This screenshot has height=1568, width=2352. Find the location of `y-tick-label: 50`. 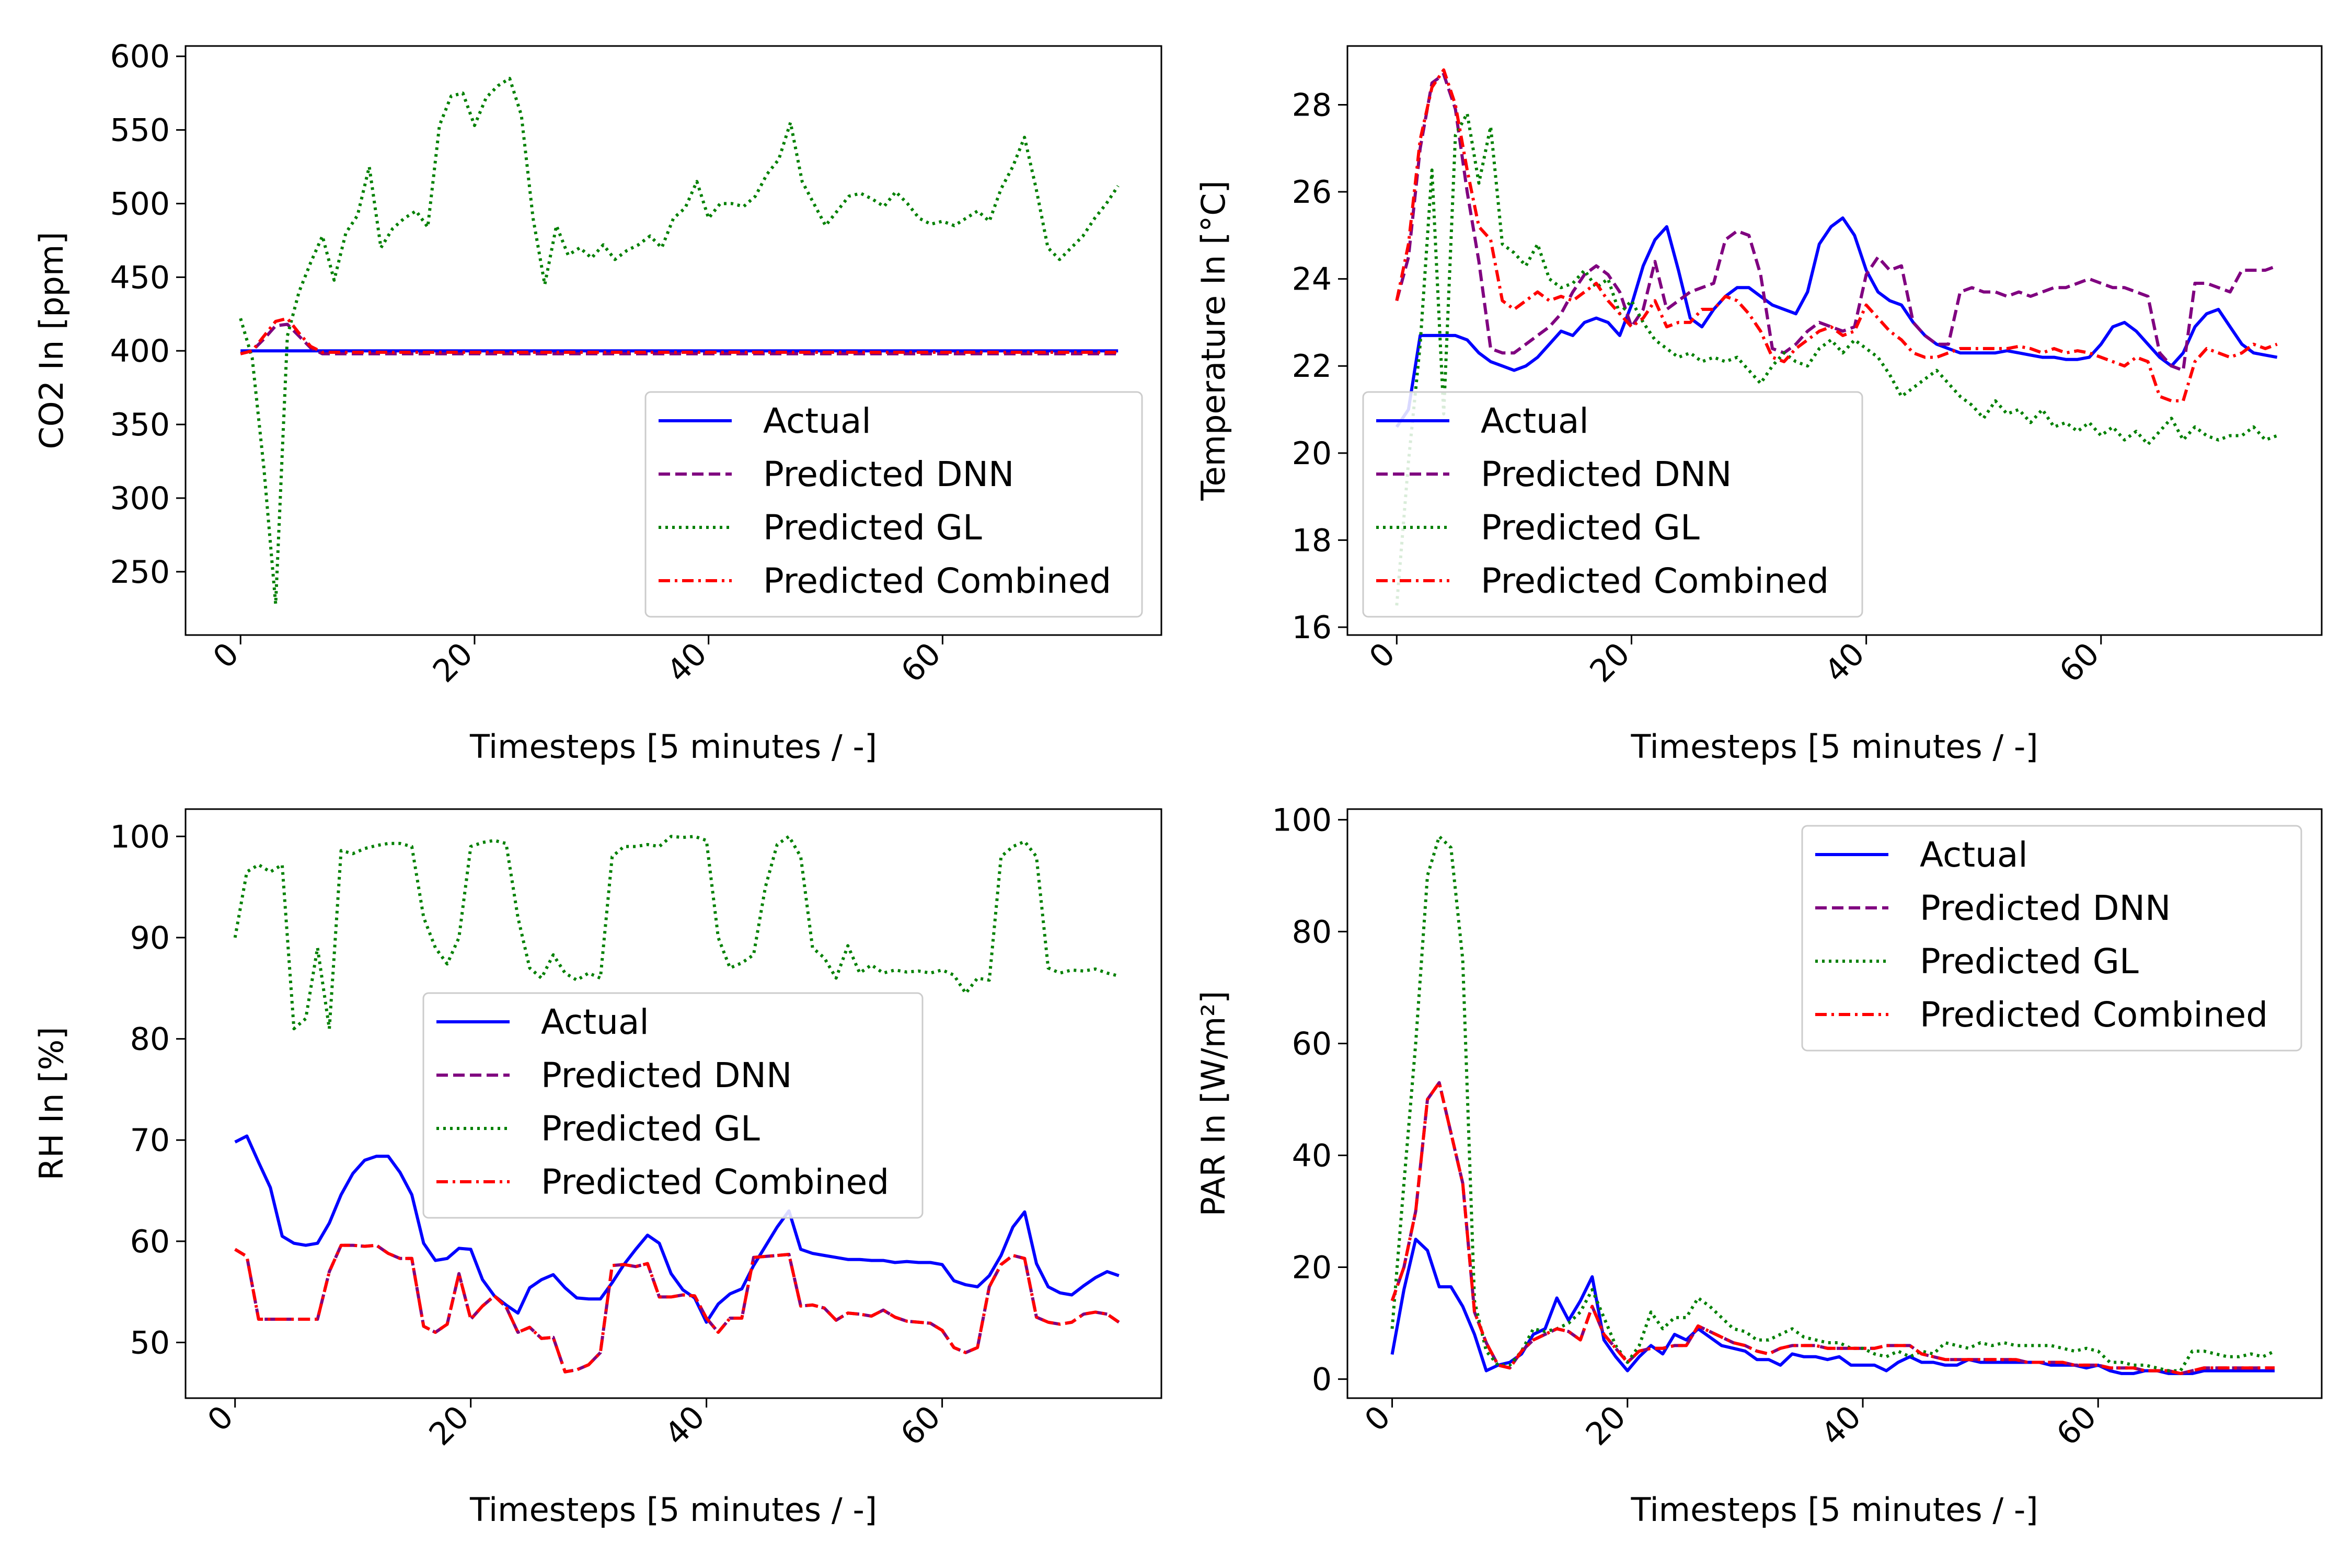

y-tick-label: 50 is located at coordinates (150, 1342).